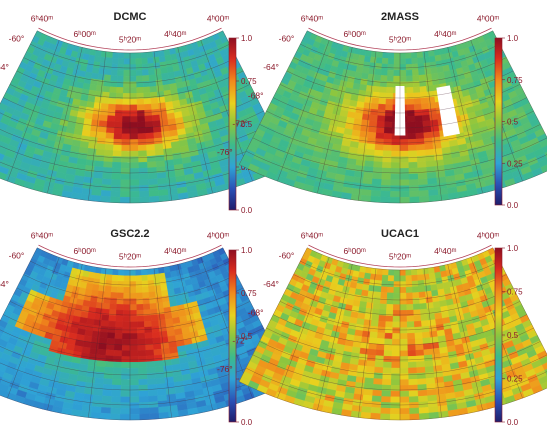  I want to click on colorbar-gradient, so click(498, 335).